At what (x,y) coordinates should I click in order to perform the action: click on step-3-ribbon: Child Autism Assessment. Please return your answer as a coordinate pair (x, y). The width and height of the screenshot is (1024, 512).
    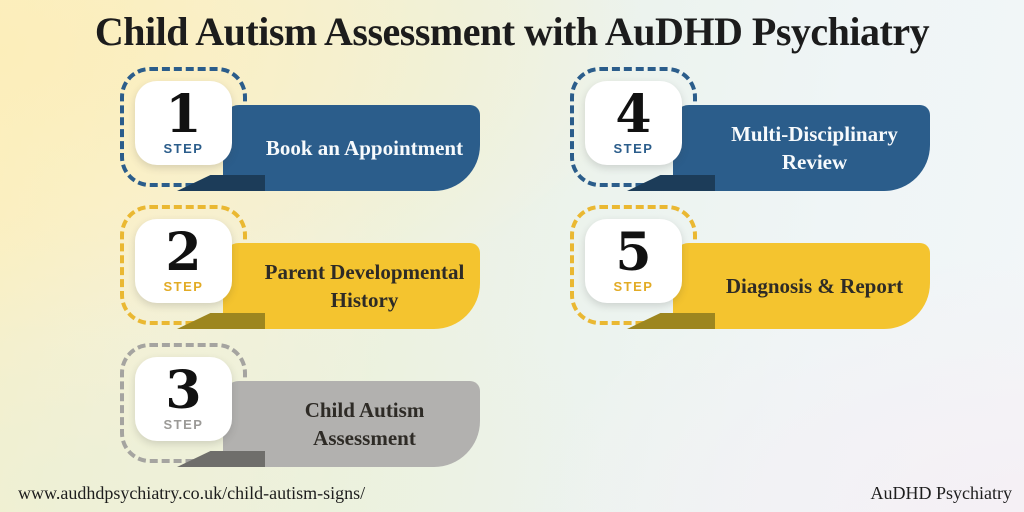
    Looking at the image, I should click on (351, 424).